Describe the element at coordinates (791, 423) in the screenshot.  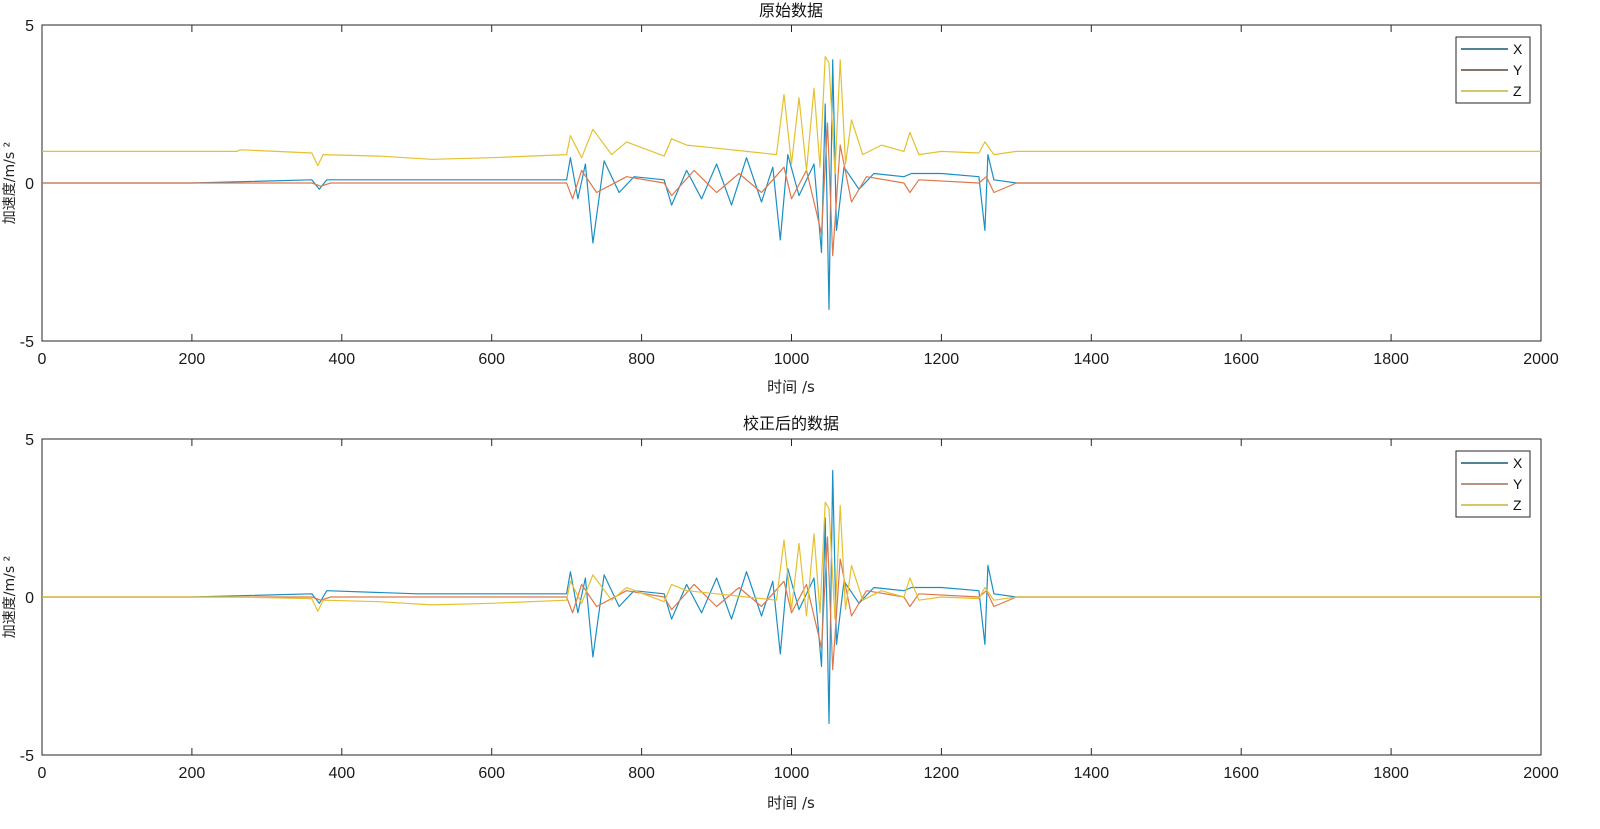
I see `chart-title: 校正后的数据` at that location.